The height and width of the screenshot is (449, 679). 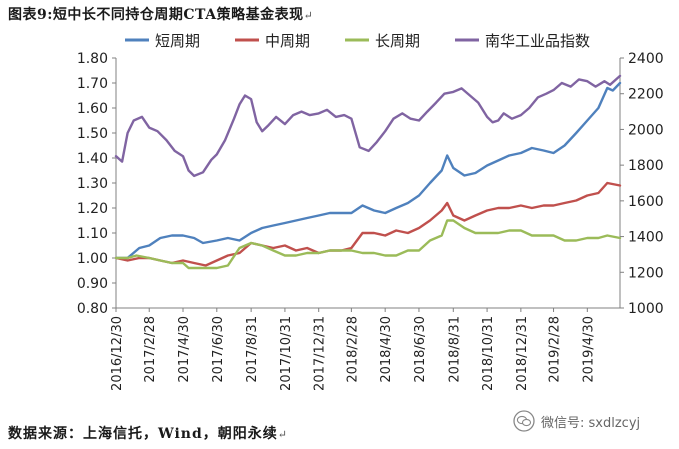 What do you see at coordinates (156, 15) in the screenshot?
I see `chart-title-text: 图表9:短中长不同持仓周期CTA策略基金表现` at bounding box center [156, 15].